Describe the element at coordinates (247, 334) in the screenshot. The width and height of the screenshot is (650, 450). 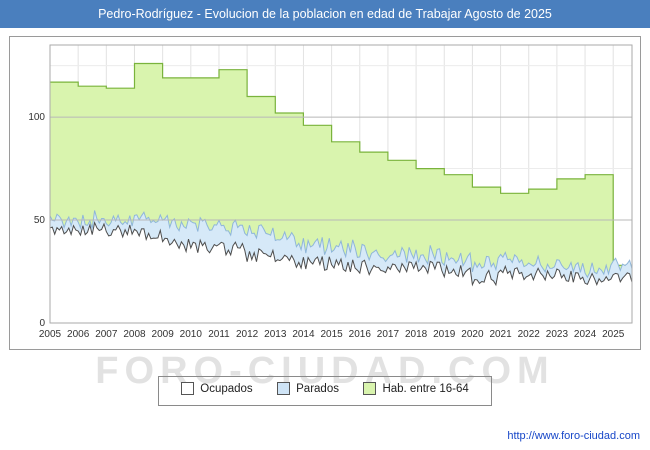
I see `svg-text: 2012` at that location.